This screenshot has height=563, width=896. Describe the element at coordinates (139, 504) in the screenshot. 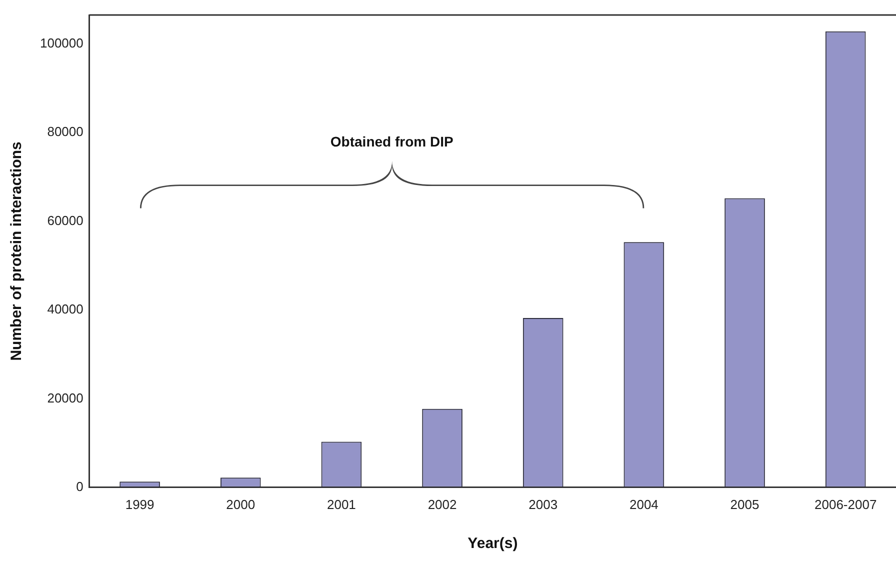

I see `x-tick-label: 1999` at that location.